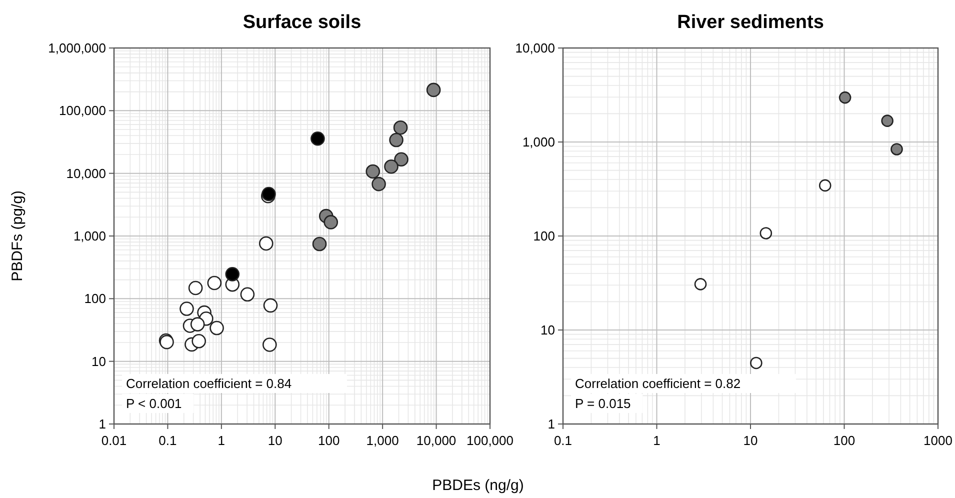 Image resolution: width=955 pixels, height=498 pixels. I want to click on x-tick-label: 100,000, so click(490, 440).